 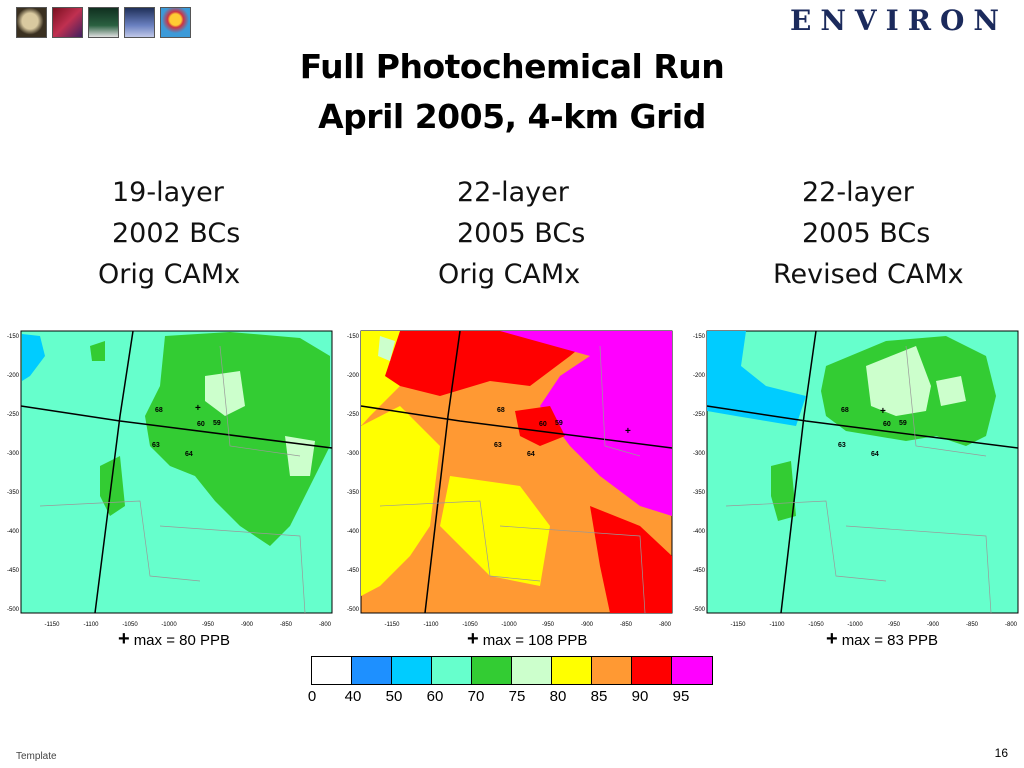 What do you see at coordinates (512, 66) in the screenshot?
I see `slide-title-line1: Full Photochemical Run` at bounding box center [512, 66].